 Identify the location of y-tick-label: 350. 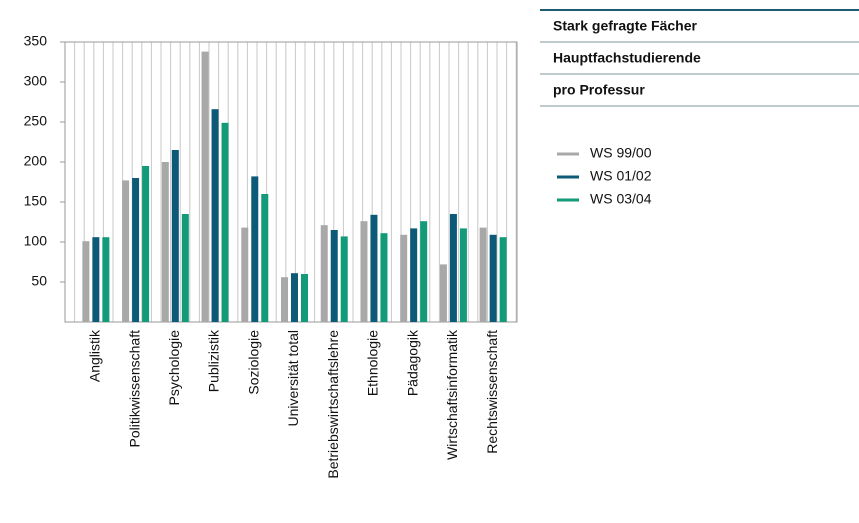
(36, 41).